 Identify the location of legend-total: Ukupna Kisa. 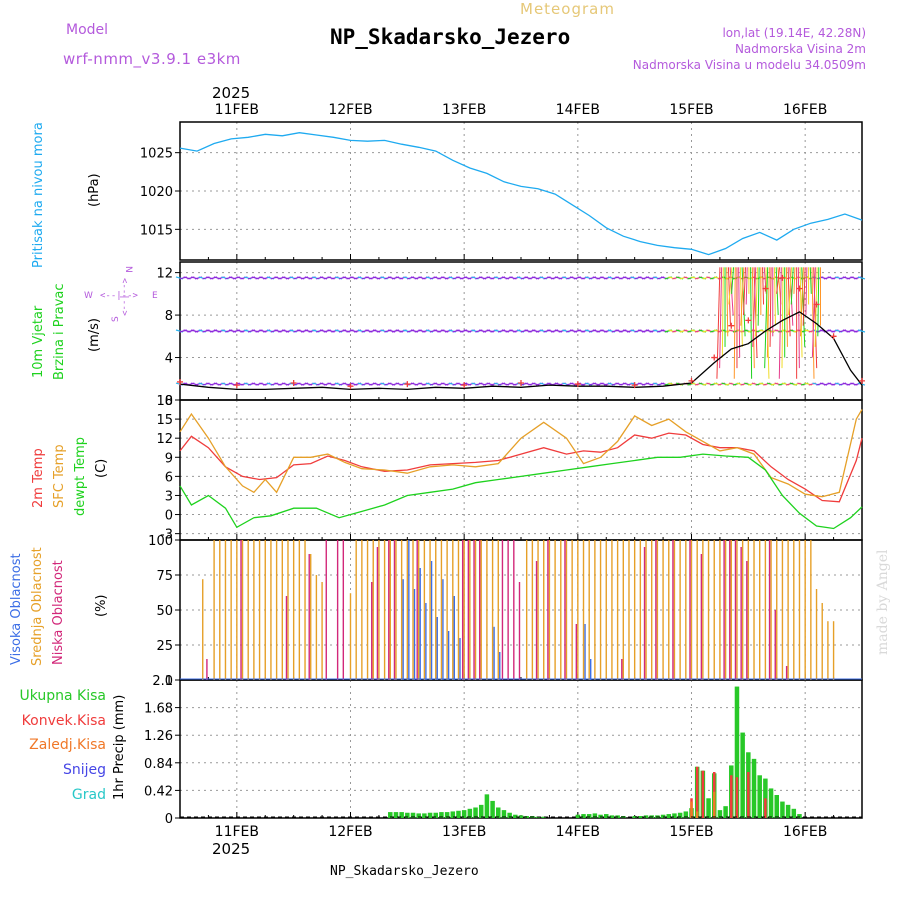
(62, 696).